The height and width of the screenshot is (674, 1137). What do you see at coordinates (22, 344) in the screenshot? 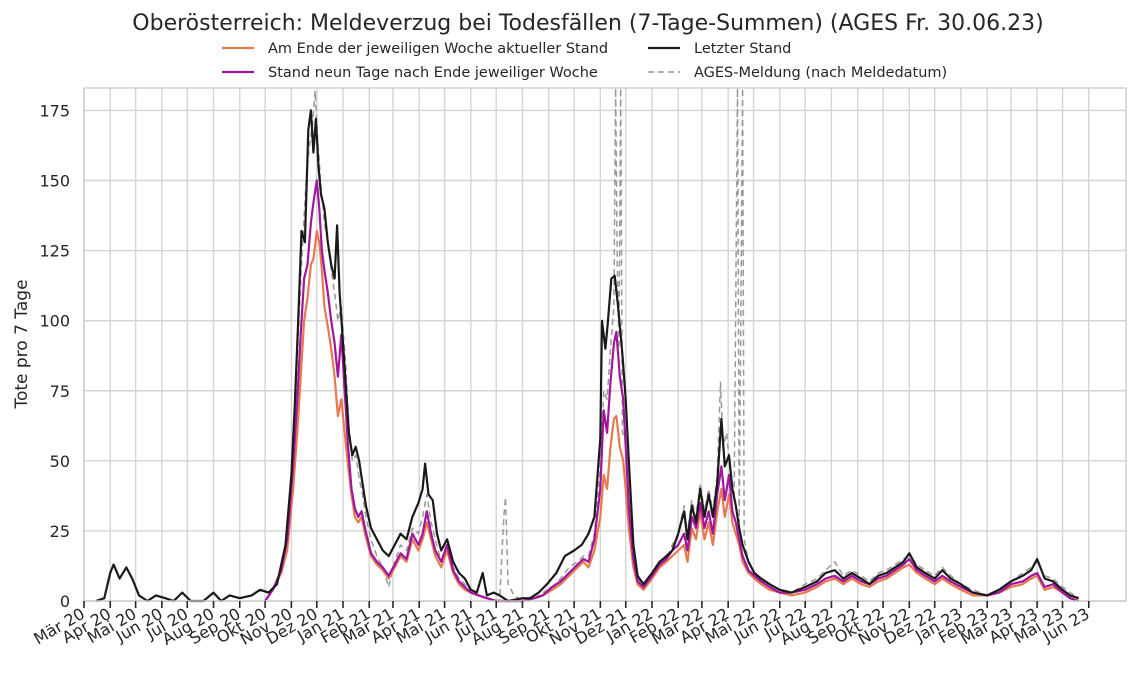
I see `y-axis-label: Tote pro 7 Tage` at bounding box center [22, 344].